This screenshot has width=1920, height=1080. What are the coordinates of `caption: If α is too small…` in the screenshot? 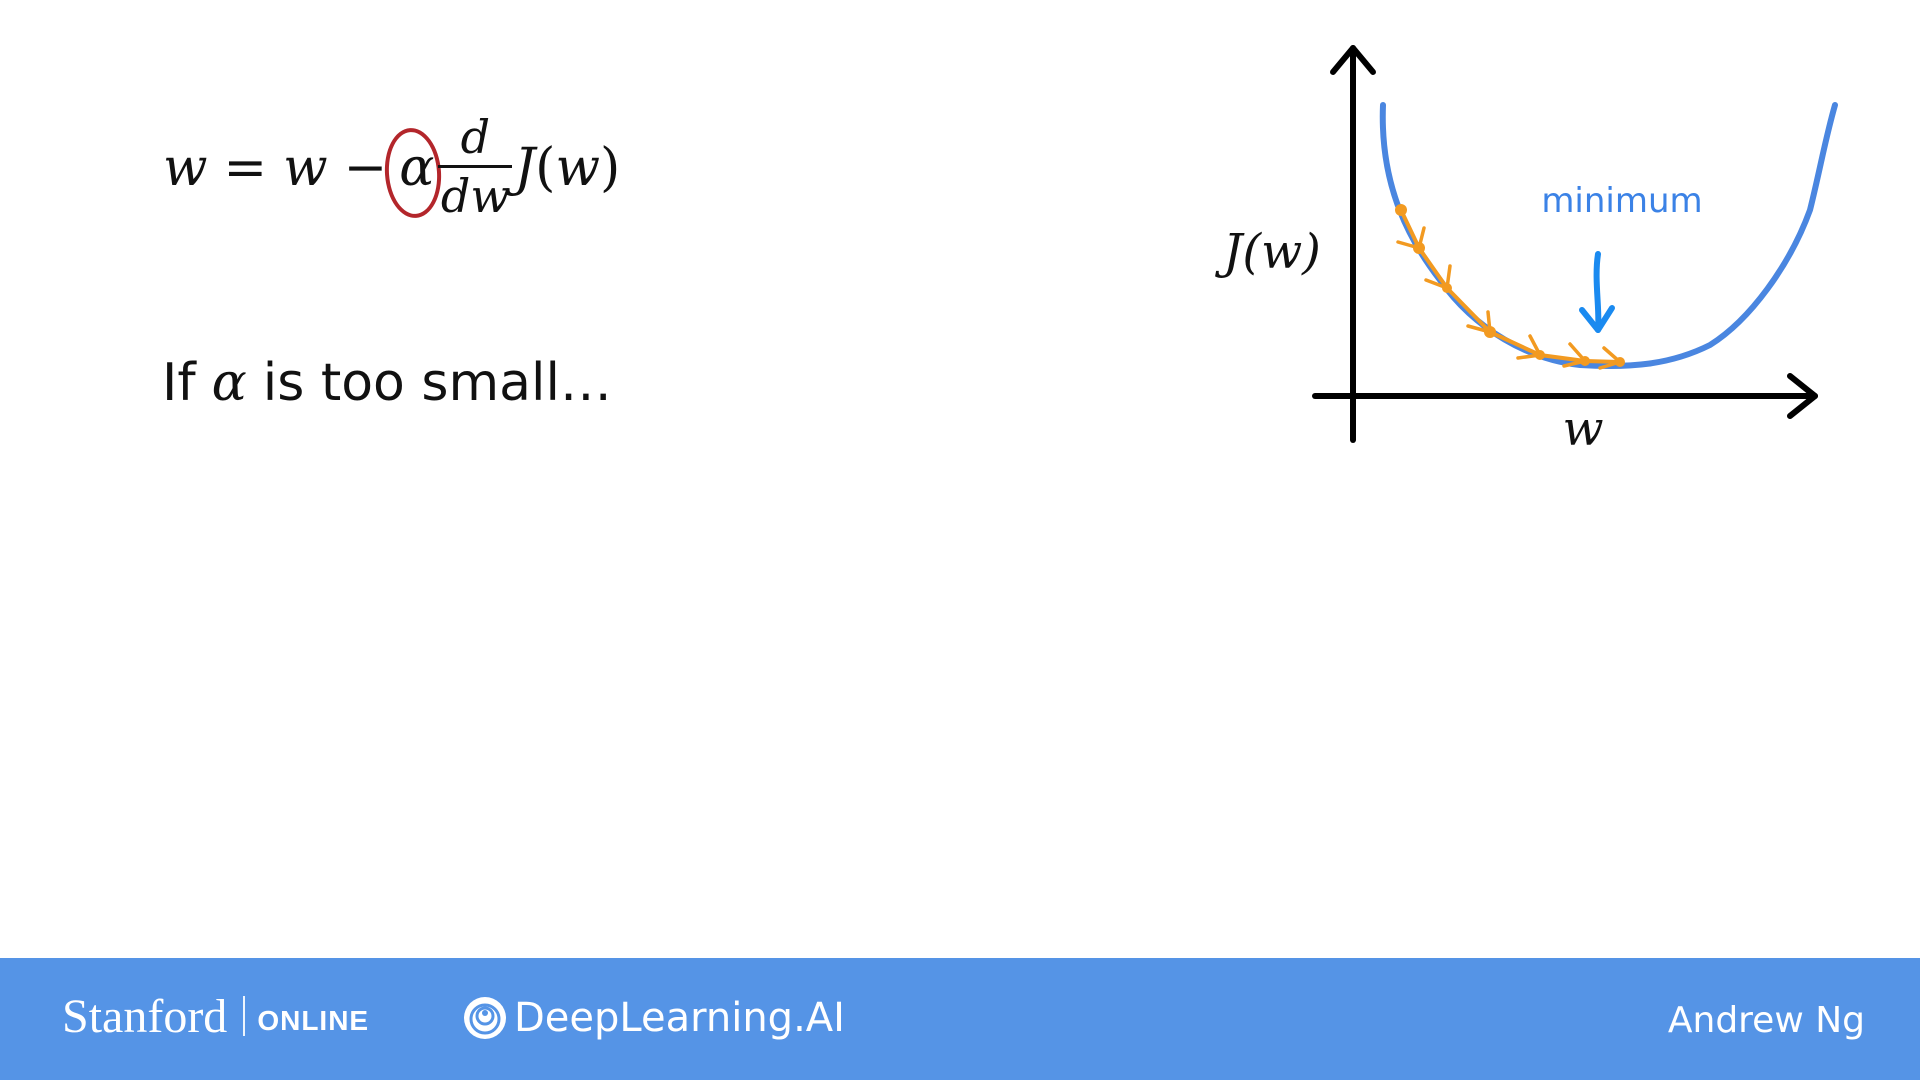 It's located at (387, 383).